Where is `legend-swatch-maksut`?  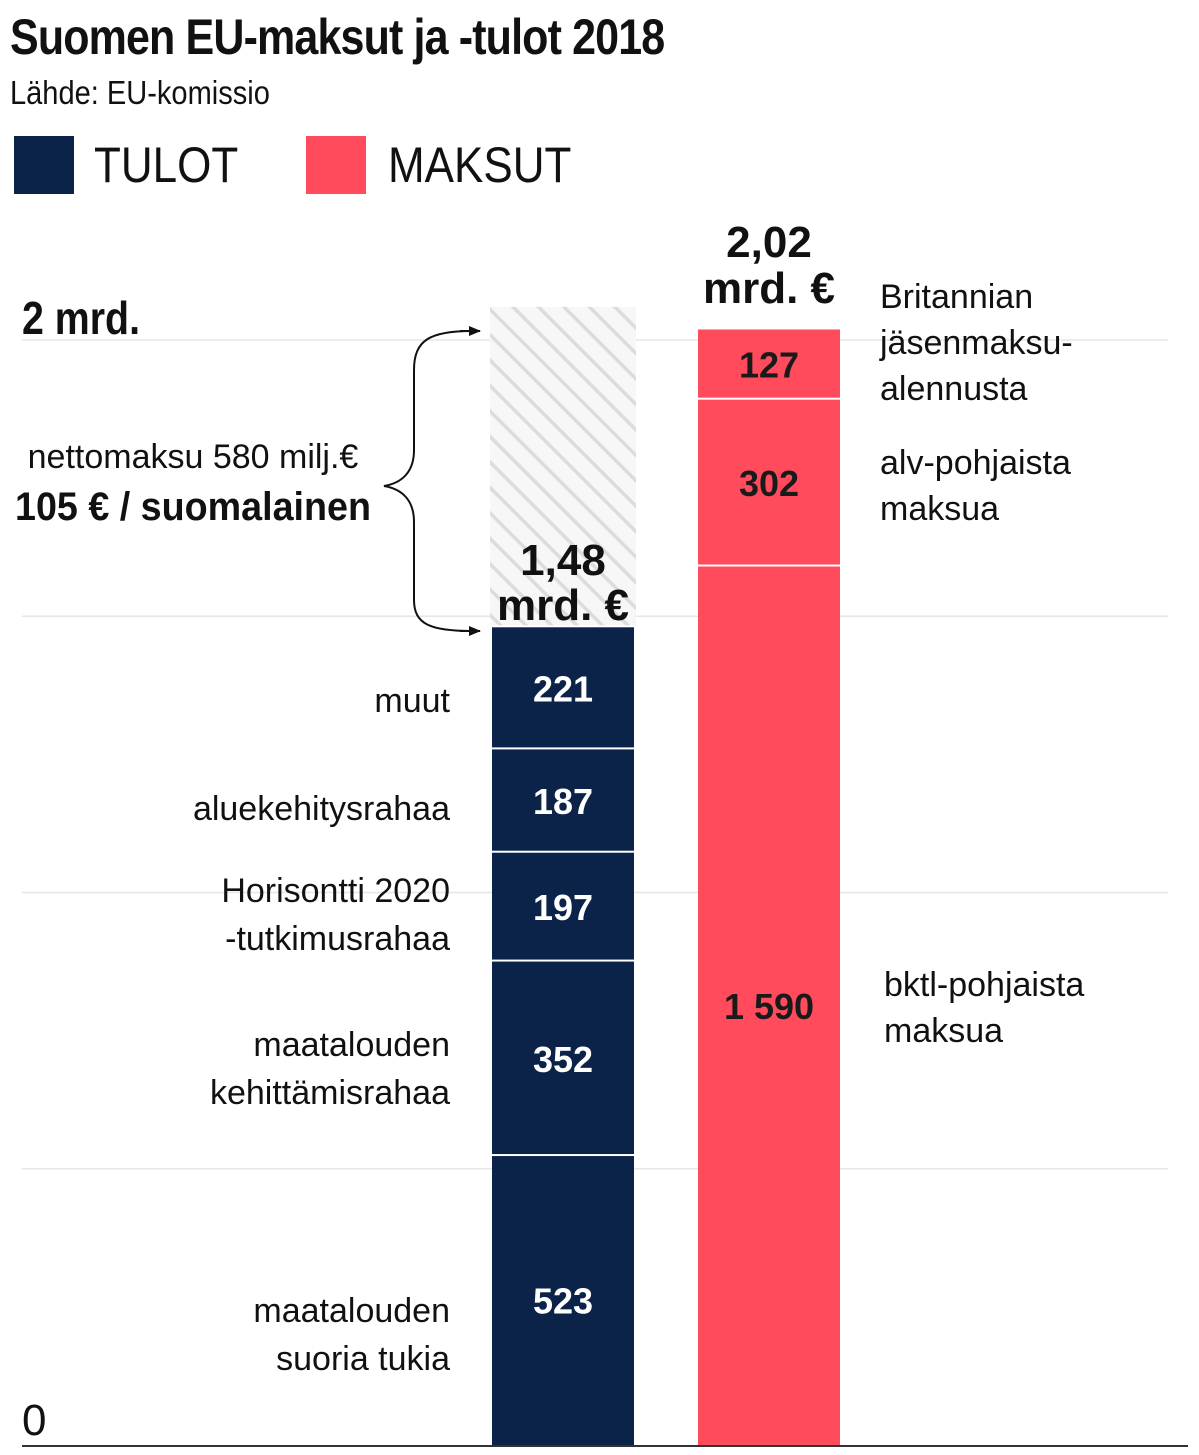
legend-swatch-maksut is located at coordinates (336, 165).